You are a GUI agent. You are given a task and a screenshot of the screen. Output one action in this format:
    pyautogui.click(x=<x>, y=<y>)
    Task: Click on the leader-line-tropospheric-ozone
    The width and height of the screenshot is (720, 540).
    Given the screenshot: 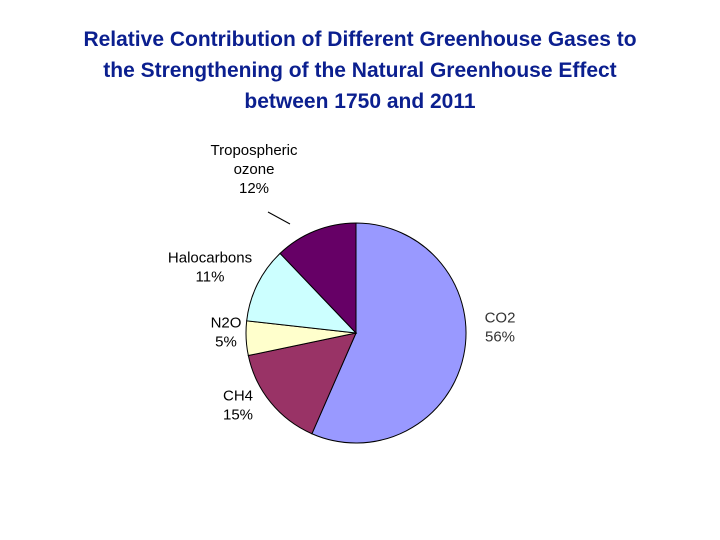 What is the action you would take?
    pyautogui.click(x=279, y=218)
    